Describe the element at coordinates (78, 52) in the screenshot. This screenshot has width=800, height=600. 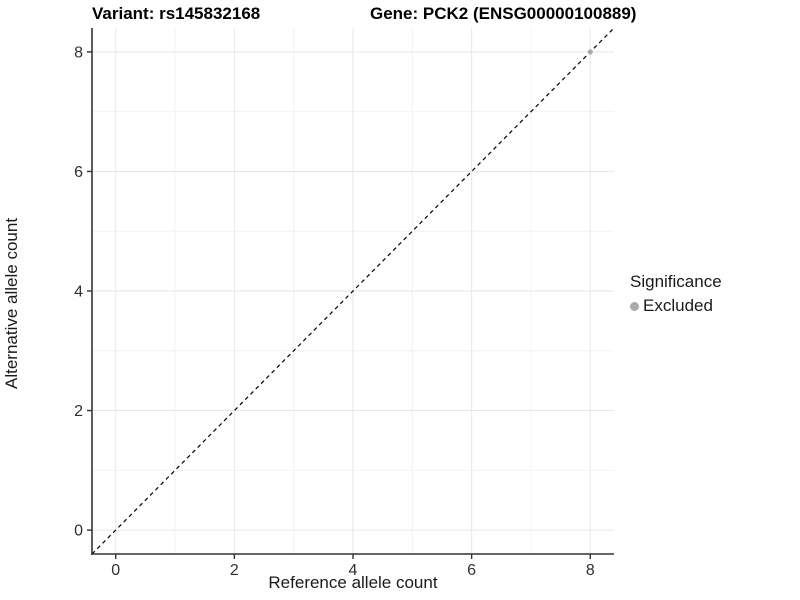
I see `y-tick-label: 8` at that location.